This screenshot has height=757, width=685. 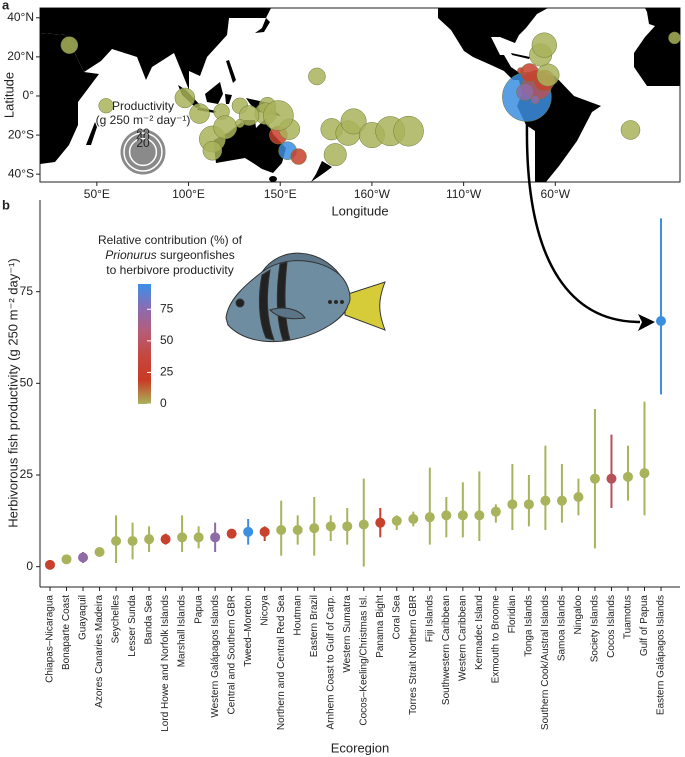 I want to click on x-tick-label: Panama Bight, so click(x=380, y=626).